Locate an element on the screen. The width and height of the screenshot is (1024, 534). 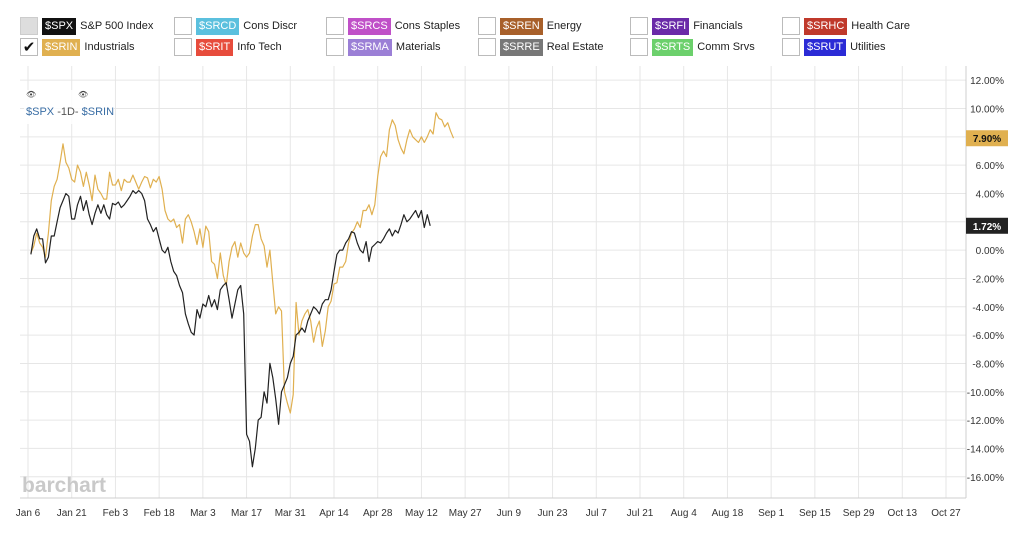
legend-item-srhc: $SRHC Health Care is located at coordinates (846, 26).